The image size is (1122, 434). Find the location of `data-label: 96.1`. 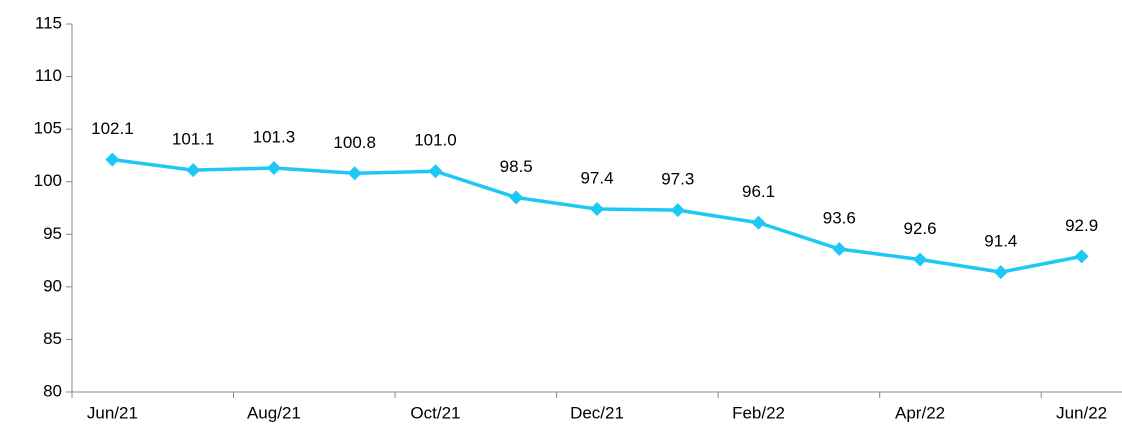

data-label: 96.1 is located at coordinates (758, 191).